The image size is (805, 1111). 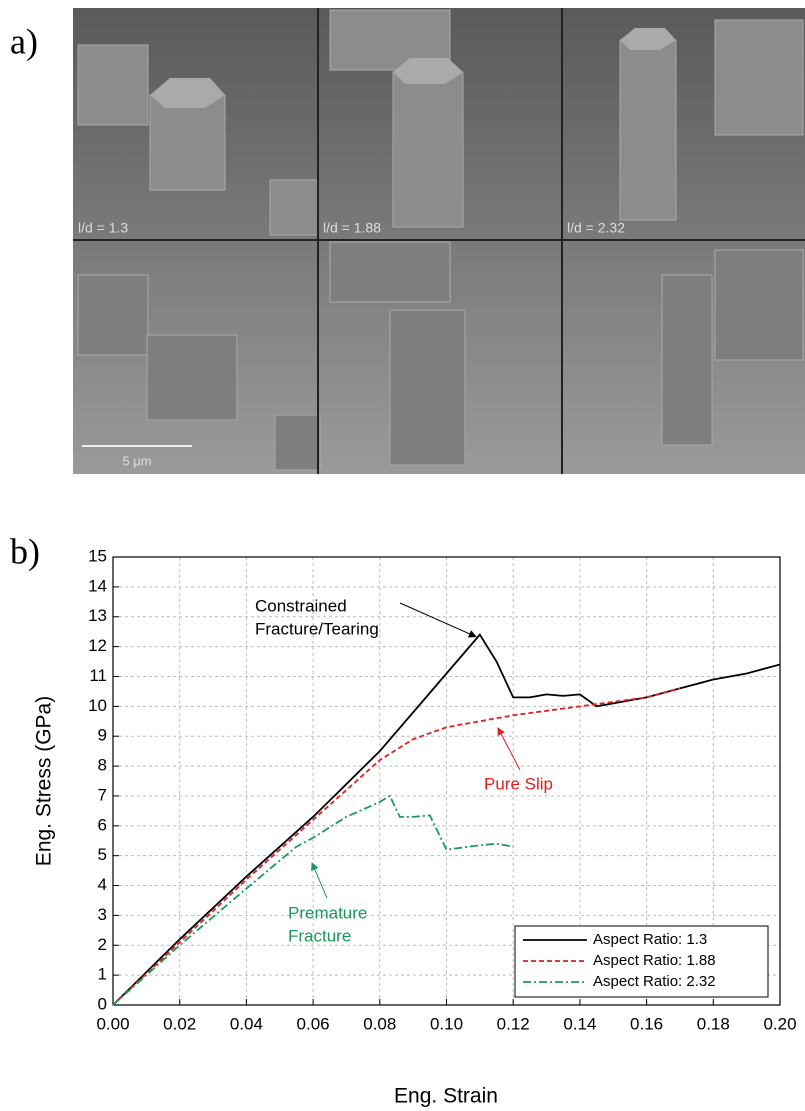 I want to click on y-tick-label: 13, so click(x=97, y=615).